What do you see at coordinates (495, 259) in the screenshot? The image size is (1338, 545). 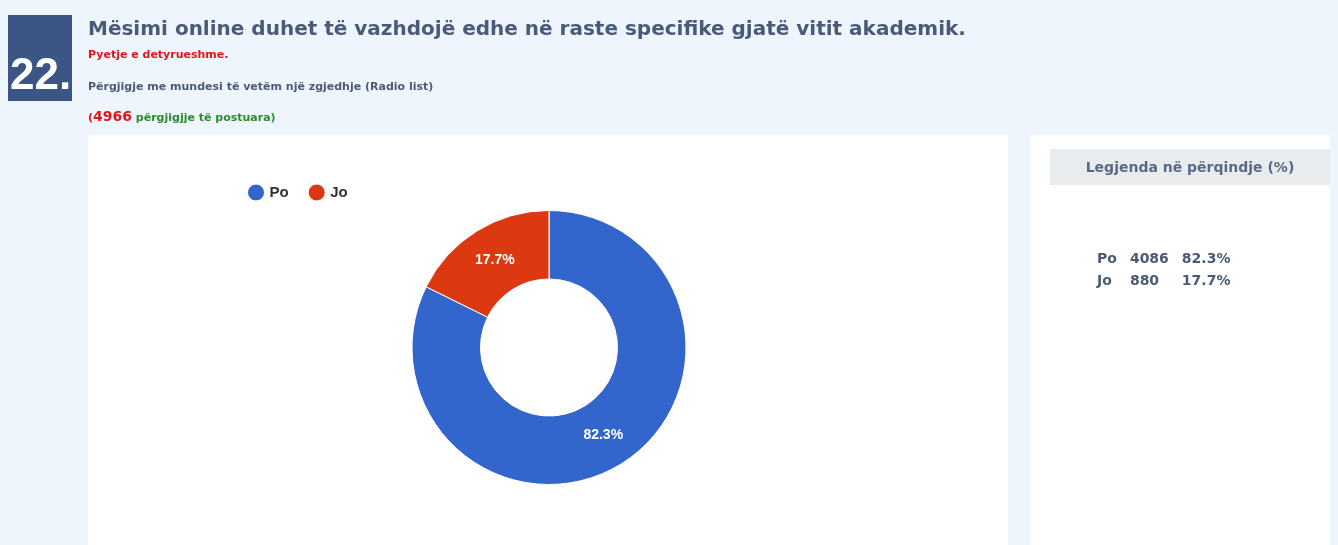 I see `data-label: 17.7%` at bounding box center [495, 259].